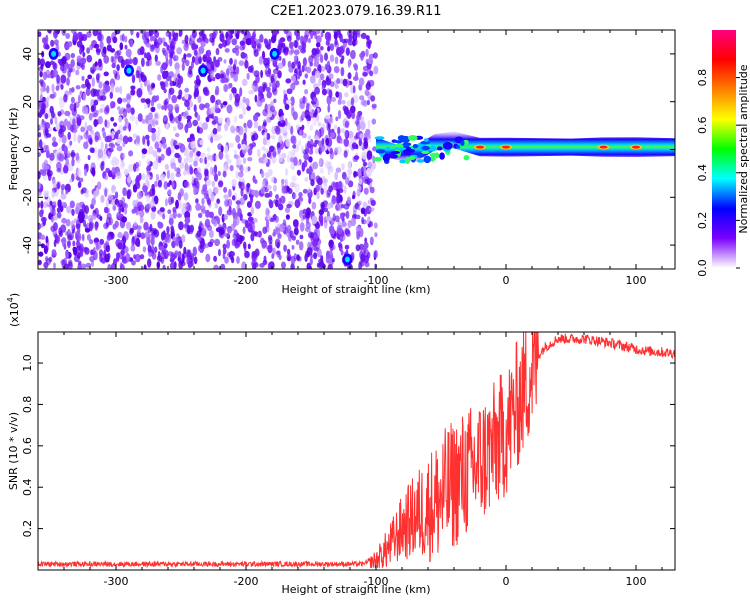 The image size is (750, 600). I want to click on x-tick-label: 0, so click(506, 581).